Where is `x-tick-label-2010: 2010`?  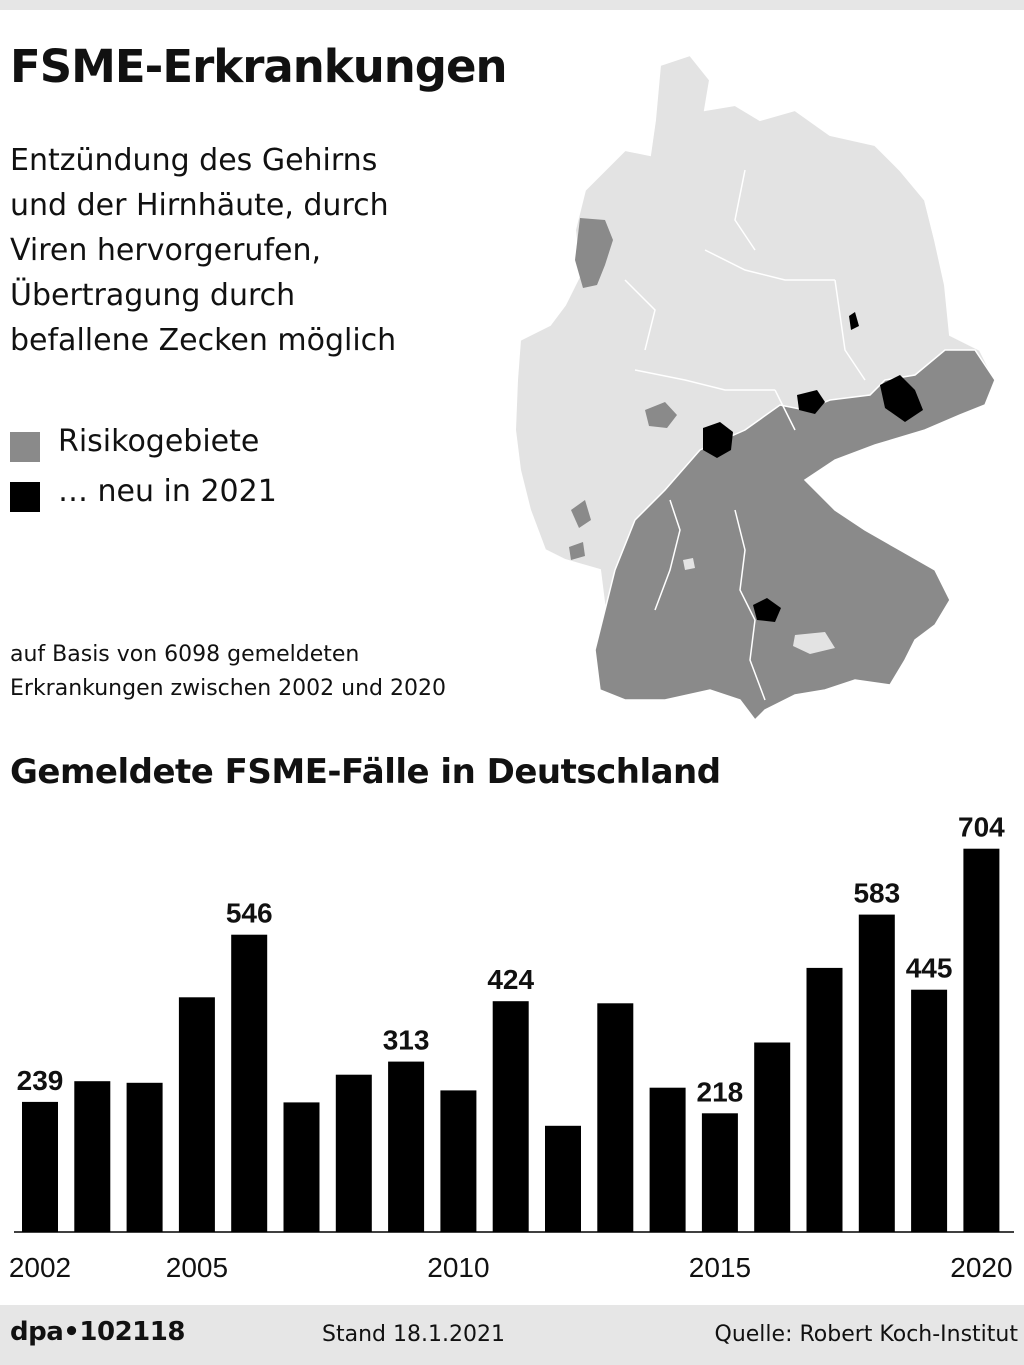
x-tick-label-2010: 2010 is located at coordinates (458, 1267).